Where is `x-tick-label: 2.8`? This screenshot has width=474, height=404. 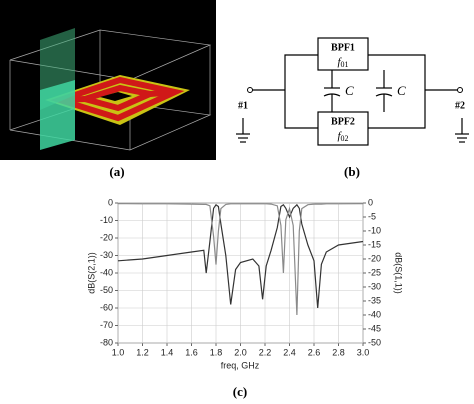
x-tick-label: 2.8 is located at coordinates (338, 352).